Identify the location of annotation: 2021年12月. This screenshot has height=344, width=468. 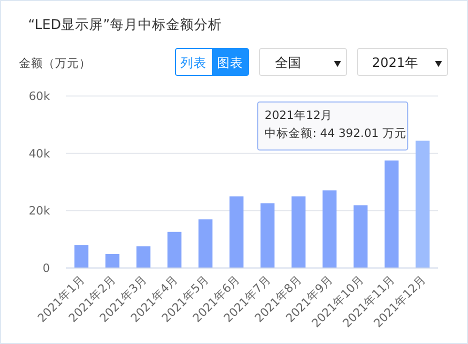
(298, 115).